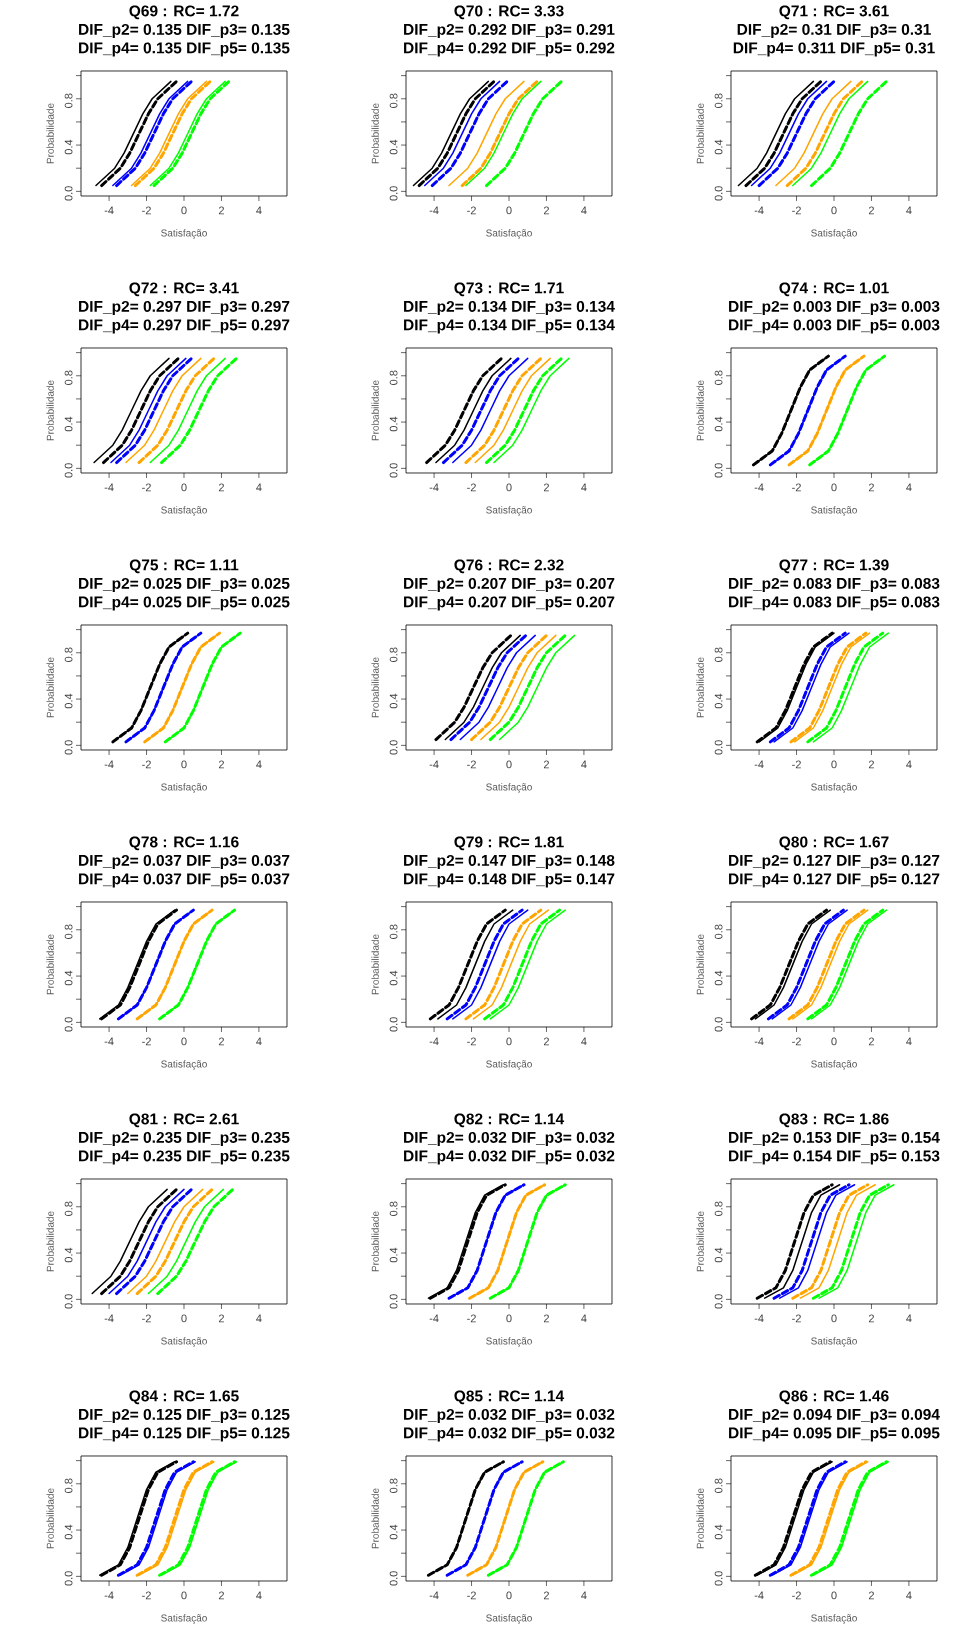 The width and height of the screenshot is (968, 1650). What do you see at coordinates (834, 30) in the screenshot?
I see `chart-subtitle: DIF_p2= 0.31 DIF_p3= 0.31` at bounding box center [834, 30].